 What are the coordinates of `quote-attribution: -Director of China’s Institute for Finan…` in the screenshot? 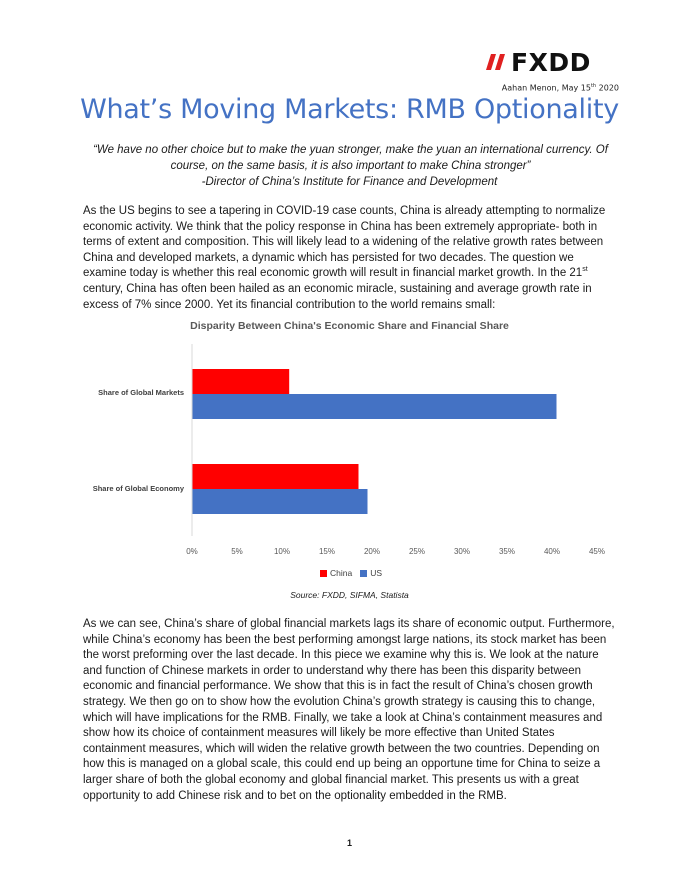 It's located at (349, 182).